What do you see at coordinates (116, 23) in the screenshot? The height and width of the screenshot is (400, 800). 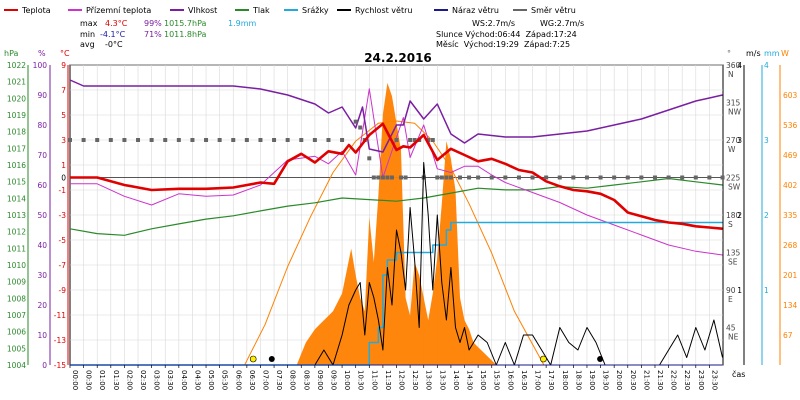 I see `max-temp: 4.3°C` at bounding box center [116, 23].